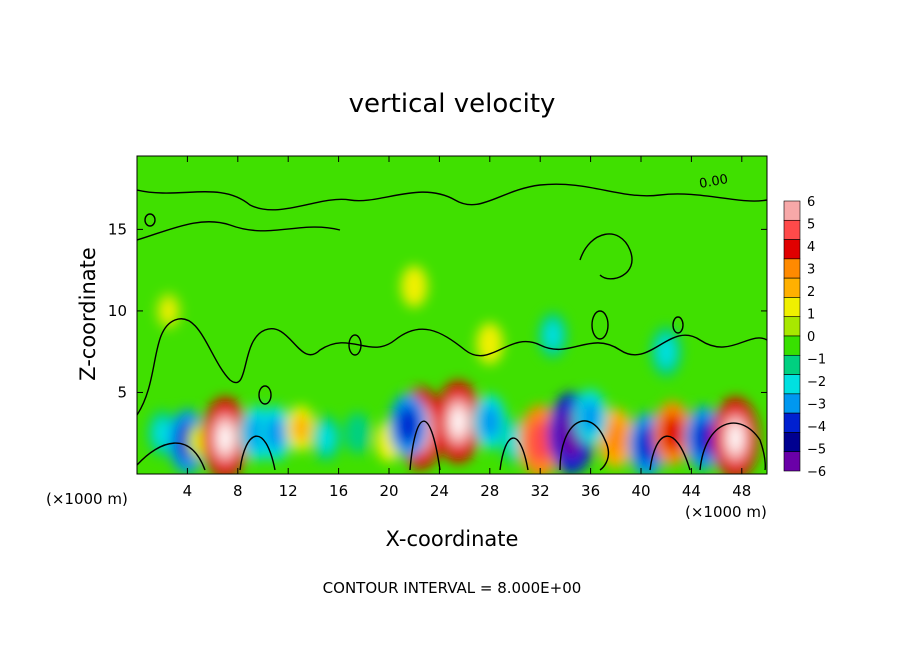  I want to click on x-tick-label: 8, so click(238, 491).